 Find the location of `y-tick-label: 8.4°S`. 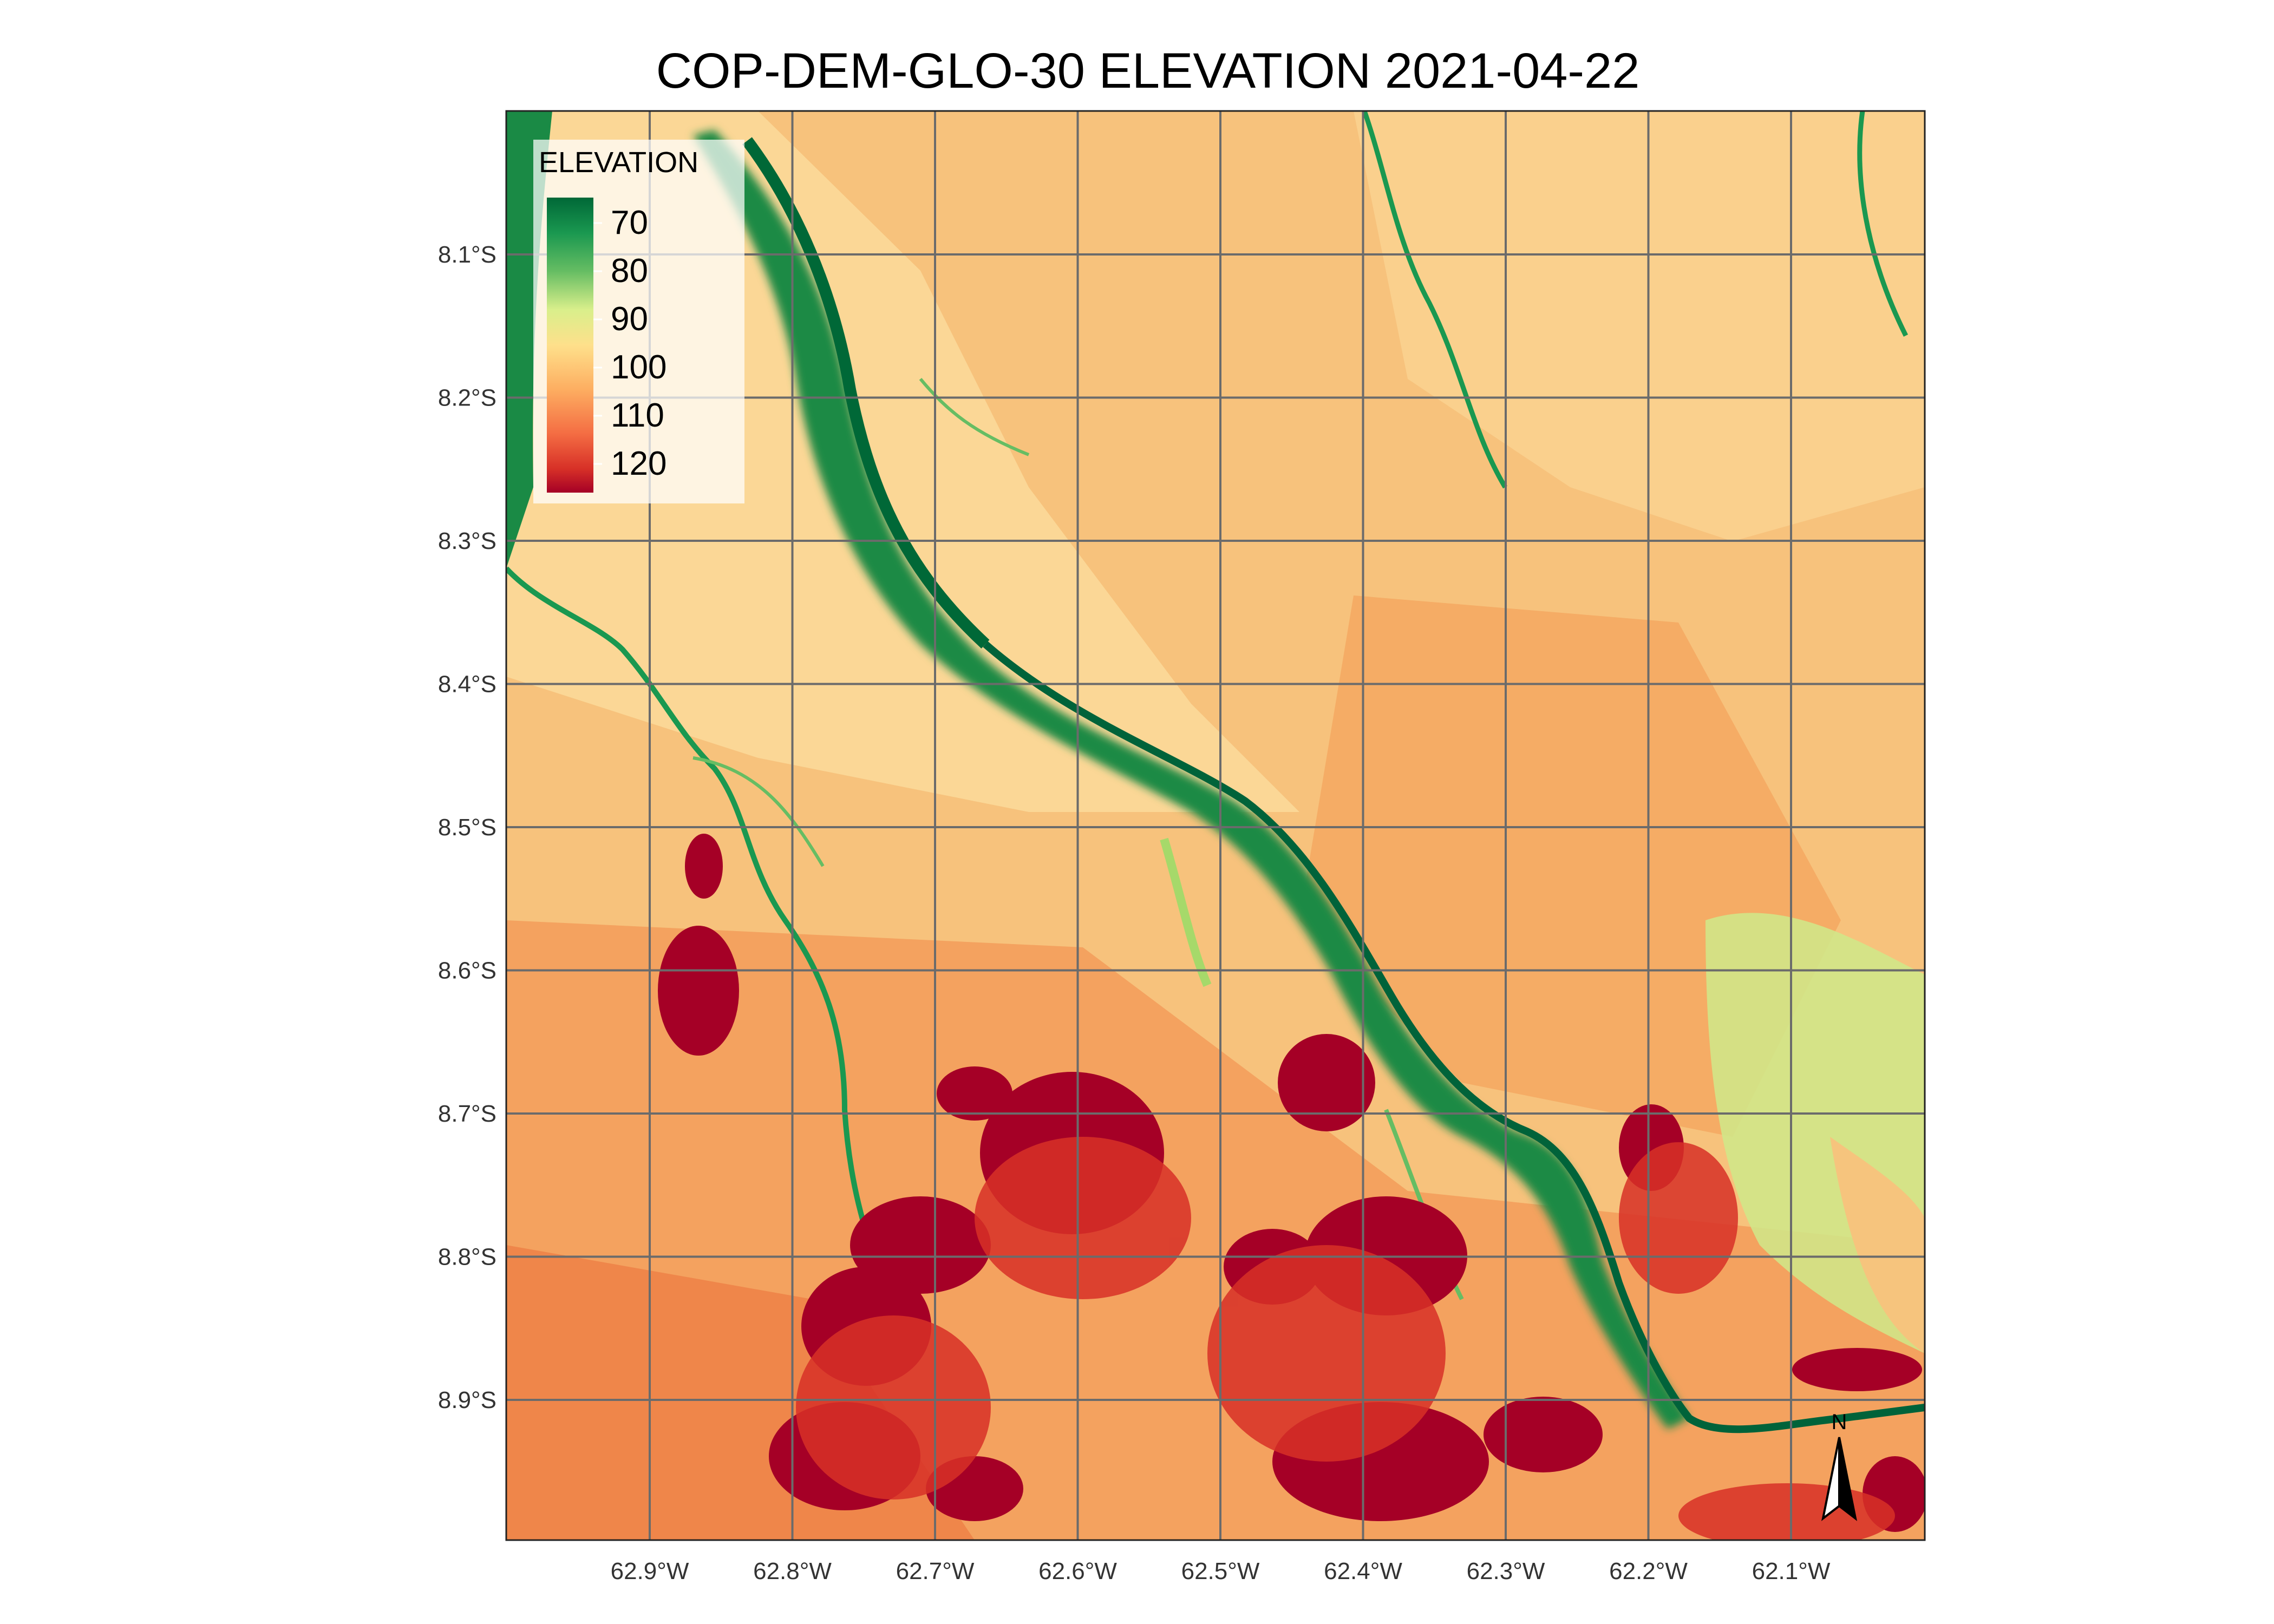

y-tick-label: 8.4°S is located at coordinates (467, 685).